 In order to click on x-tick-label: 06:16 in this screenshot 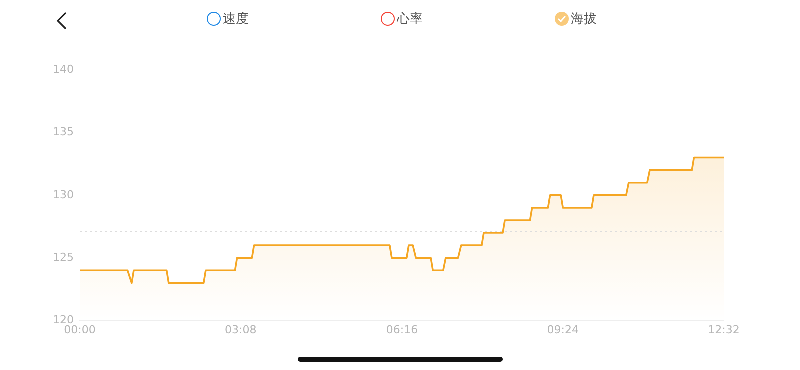, I will do `click(402, 329)`.